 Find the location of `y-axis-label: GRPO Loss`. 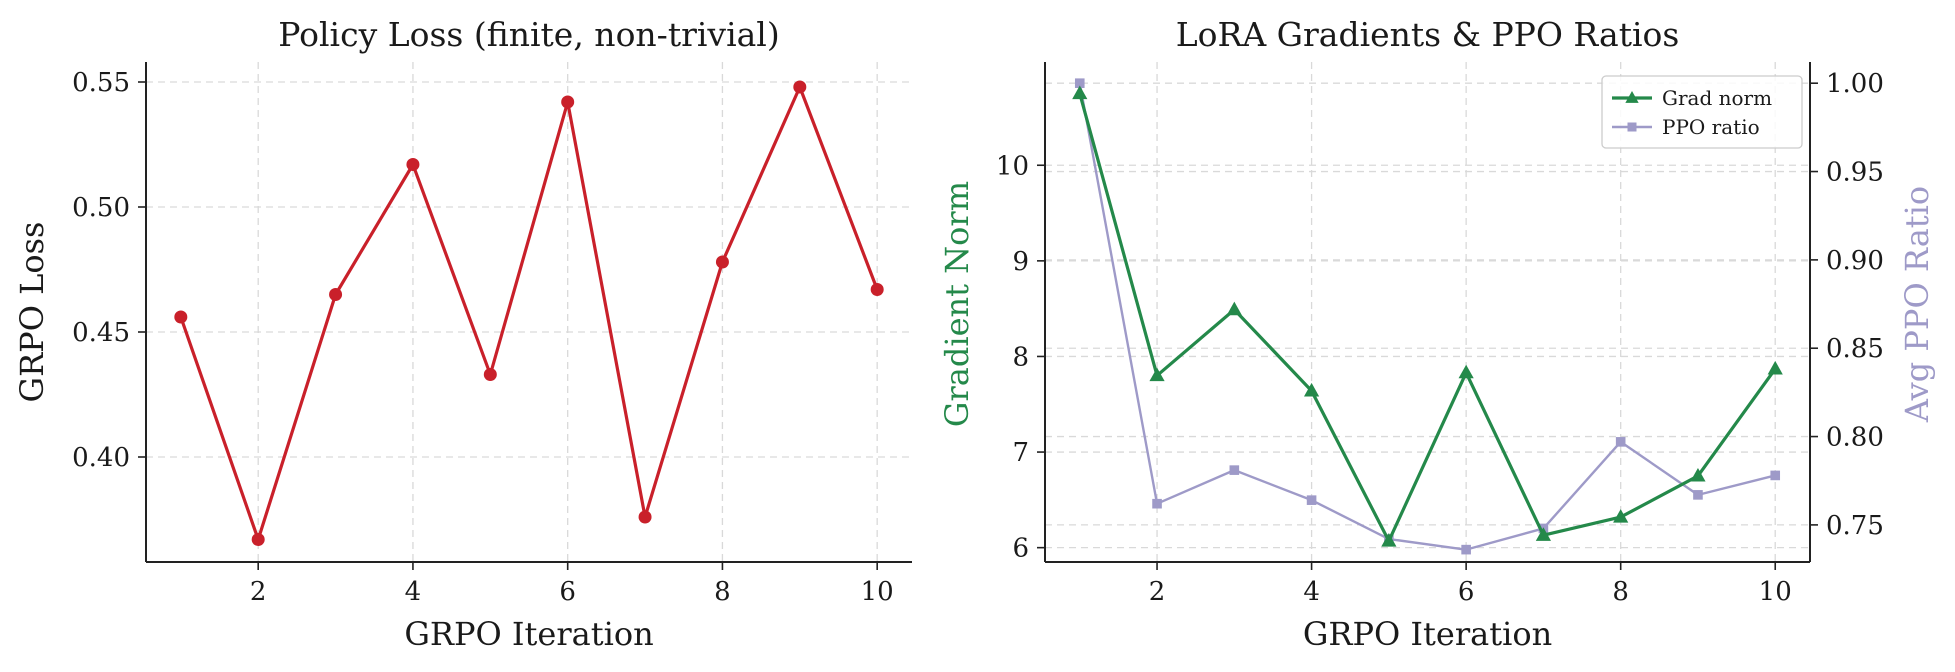

y-axis-label: GRPO Loss is located at coordinates (32, 312).